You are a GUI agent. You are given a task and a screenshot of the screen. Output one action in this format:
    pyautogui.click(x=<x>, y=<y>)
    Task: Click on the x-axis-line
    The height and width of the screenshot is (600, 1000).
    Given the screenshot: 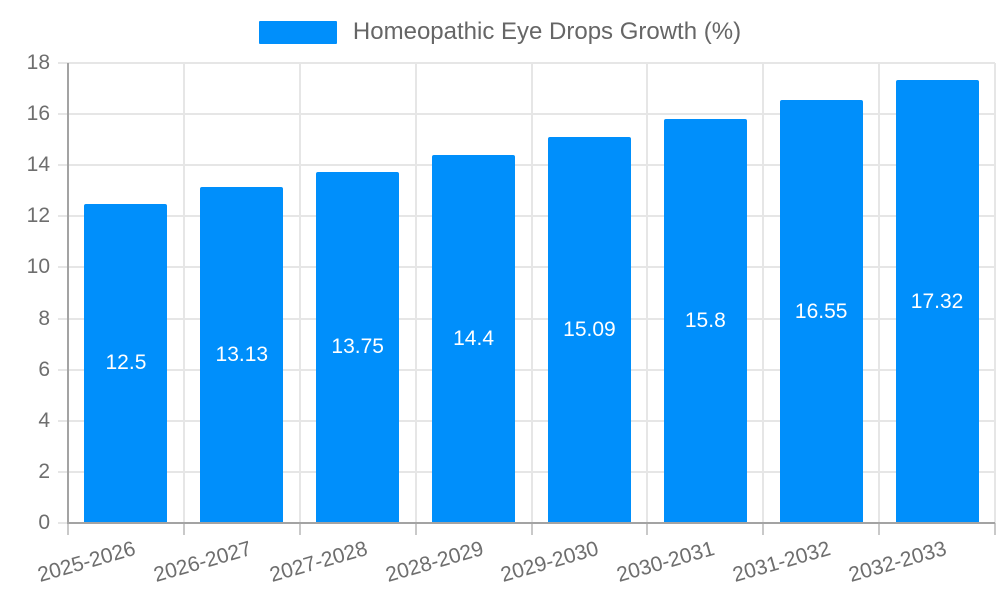 What is the action you would take?
    pyautogui.click(x=531, y=523)
    